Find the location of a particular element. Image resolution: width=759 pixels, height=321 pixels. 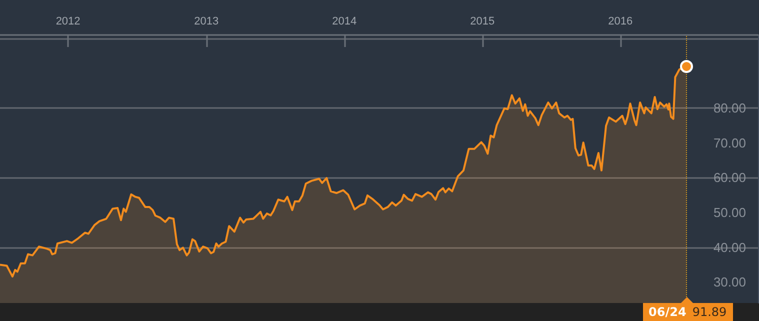

y-tick-label: 30.00 is located at coordinates (729, 282).